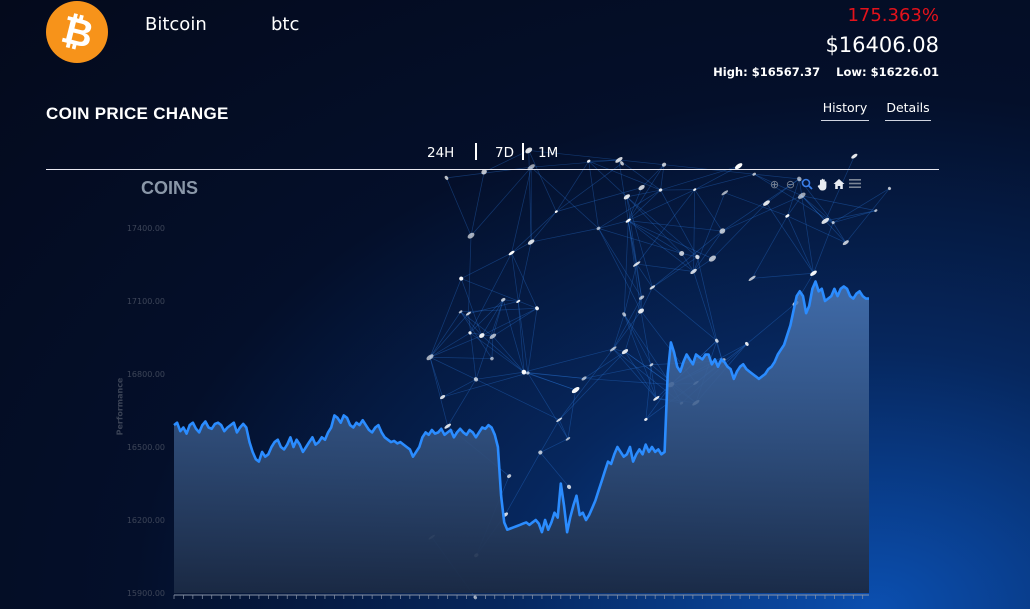 The width and height of the screenshot is (1030, 609). What do you see at coordinates (146, 593) in the screenshot?
I see `y-tick-label: 15900.00` at bounding box center [146, 593].